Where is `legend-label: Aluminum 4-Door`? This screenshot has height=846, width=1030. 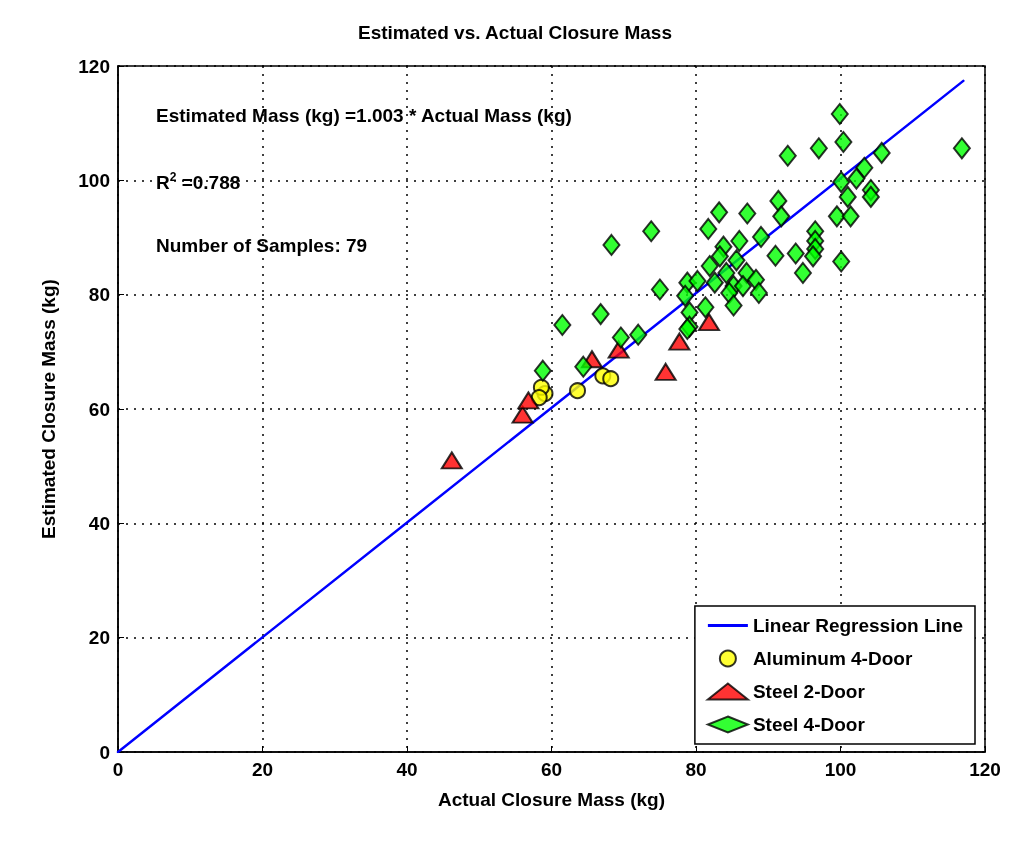
legend-label: Aluminum 4-Door is located at coordinates (832, 658).